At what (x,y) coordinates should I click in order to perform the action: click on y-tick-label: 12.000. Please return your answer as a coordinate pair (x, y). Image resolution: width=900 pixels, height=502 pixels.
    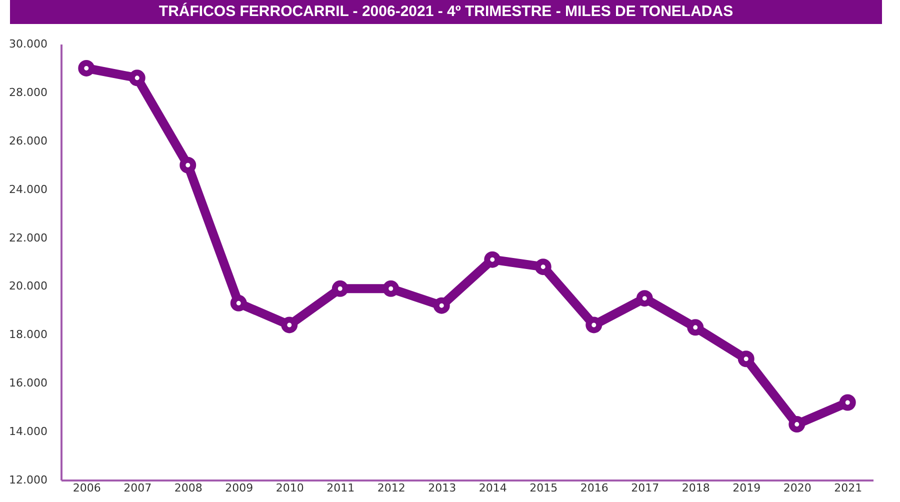
    Looking at the image, I should click on (28, 480).